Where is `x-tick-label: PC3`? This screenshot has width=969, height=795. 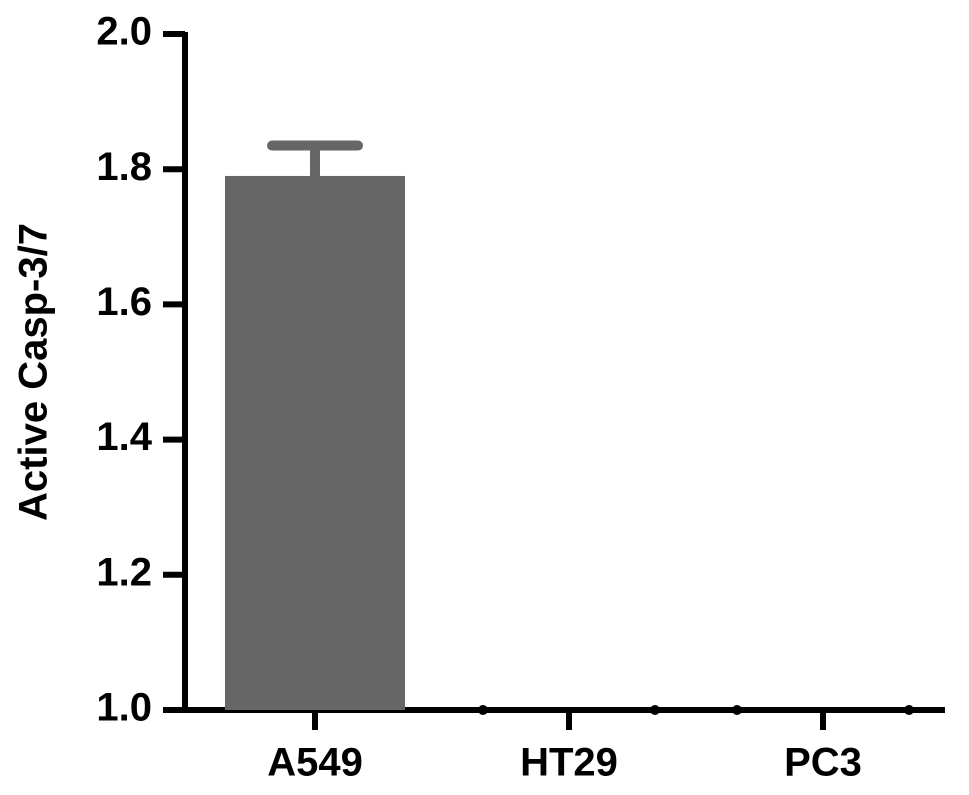 x-tick-label: PC3 is located at coordinates (823, 763).